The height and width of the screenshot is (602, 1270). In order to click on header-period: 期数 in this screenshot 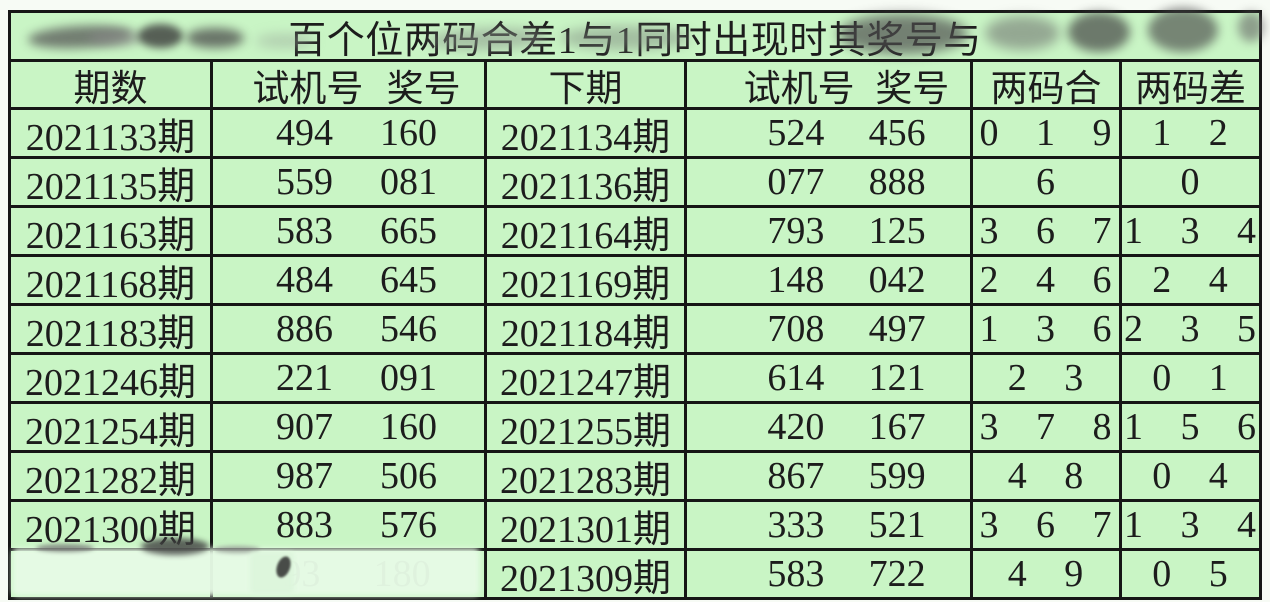, I will do `click(112, 86)`.